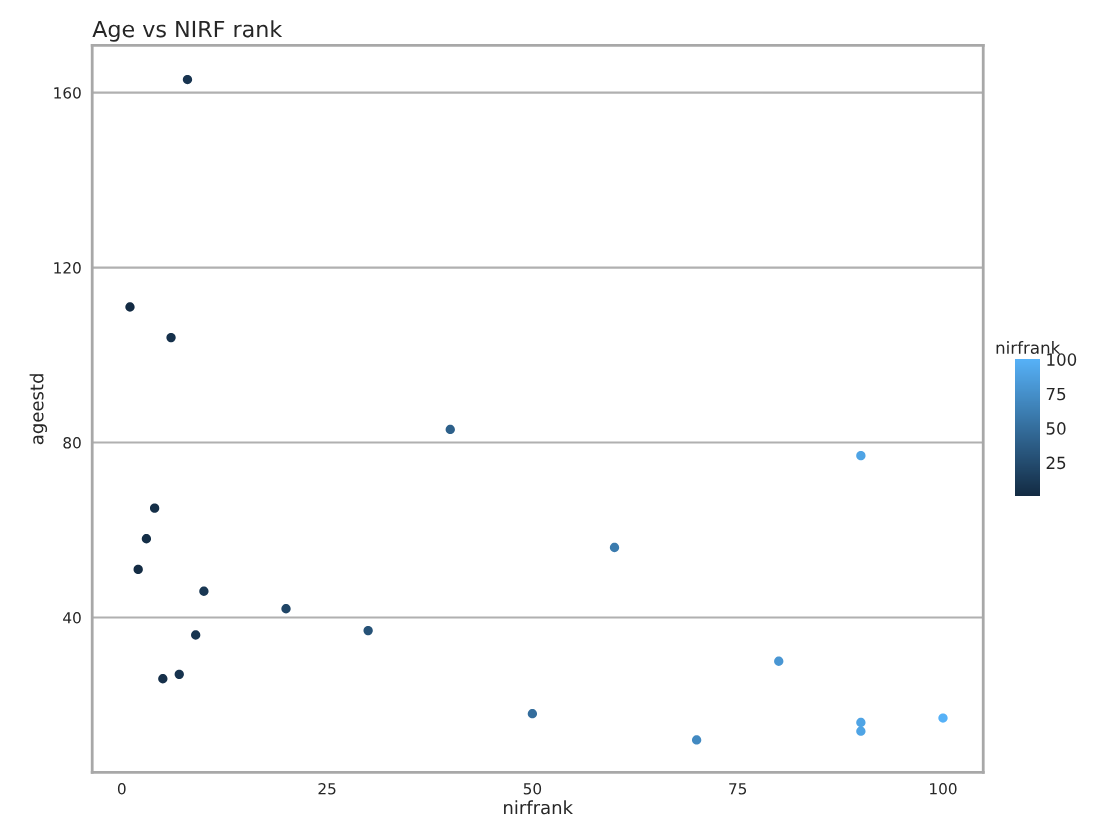 This screenshot has height=826, width=1111. Describe the element at coordinates (67, 93) in the screenshot. I see `y-tick-label: 160` at that location.